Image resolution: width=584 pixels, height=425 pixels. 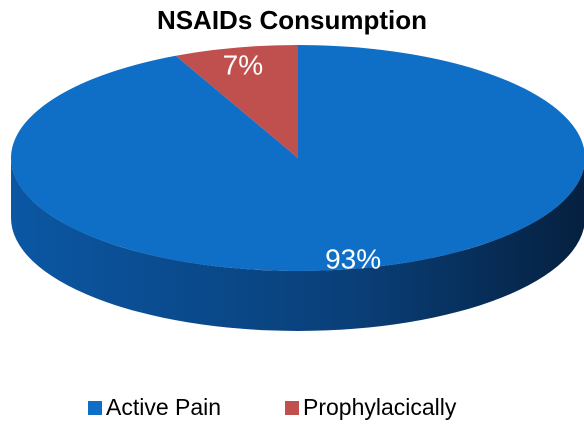 What do you see at coordinates (163, 407) in the screenshot?
I see `legend-label: Active Pain` at bounding box center [163, 407].